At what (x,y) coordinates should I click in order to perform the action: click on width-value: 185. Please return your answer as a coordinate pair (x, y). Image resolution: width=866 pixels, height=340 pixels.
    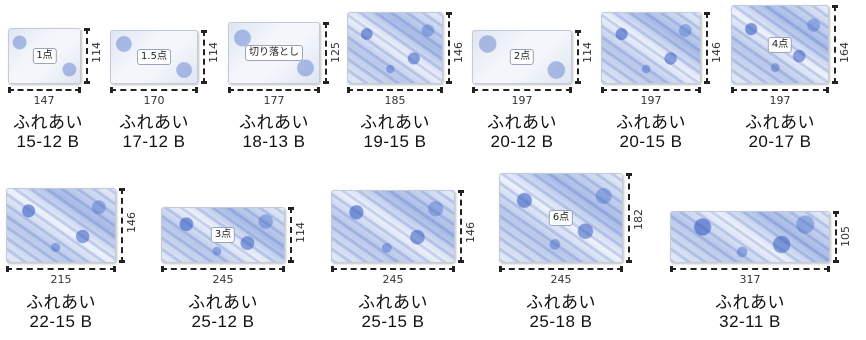
    Looking at the image, I should click on (395, 100).